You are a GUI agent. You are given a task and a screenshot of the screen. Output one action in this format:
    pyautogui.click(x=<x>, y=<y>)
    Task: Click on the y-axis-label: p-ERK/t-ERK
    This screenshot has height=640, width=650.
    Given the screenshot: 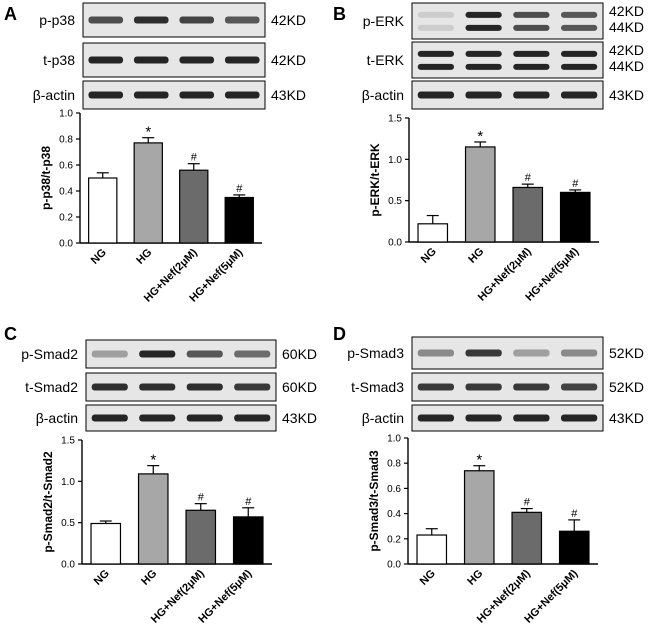 What is the action you would take?
    pyautogui.click(x=375, y=180)
    